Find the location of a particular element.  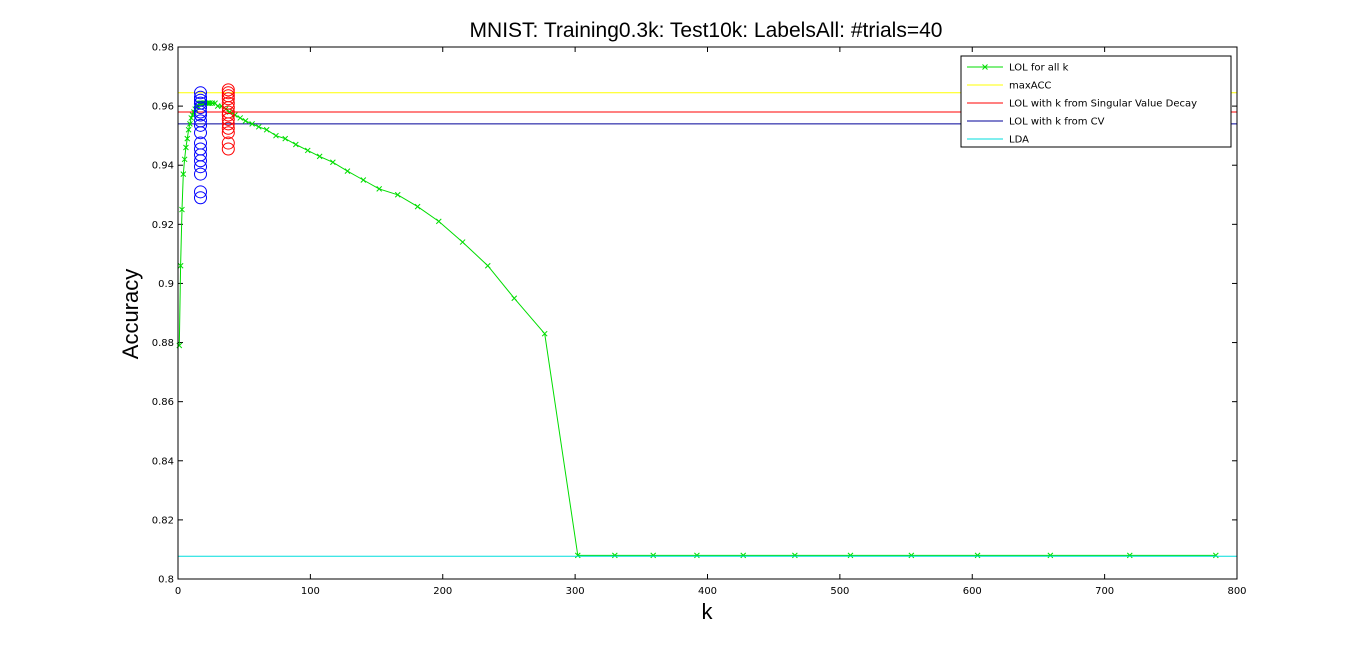

legend-box is located at coordinates (1096, 101).